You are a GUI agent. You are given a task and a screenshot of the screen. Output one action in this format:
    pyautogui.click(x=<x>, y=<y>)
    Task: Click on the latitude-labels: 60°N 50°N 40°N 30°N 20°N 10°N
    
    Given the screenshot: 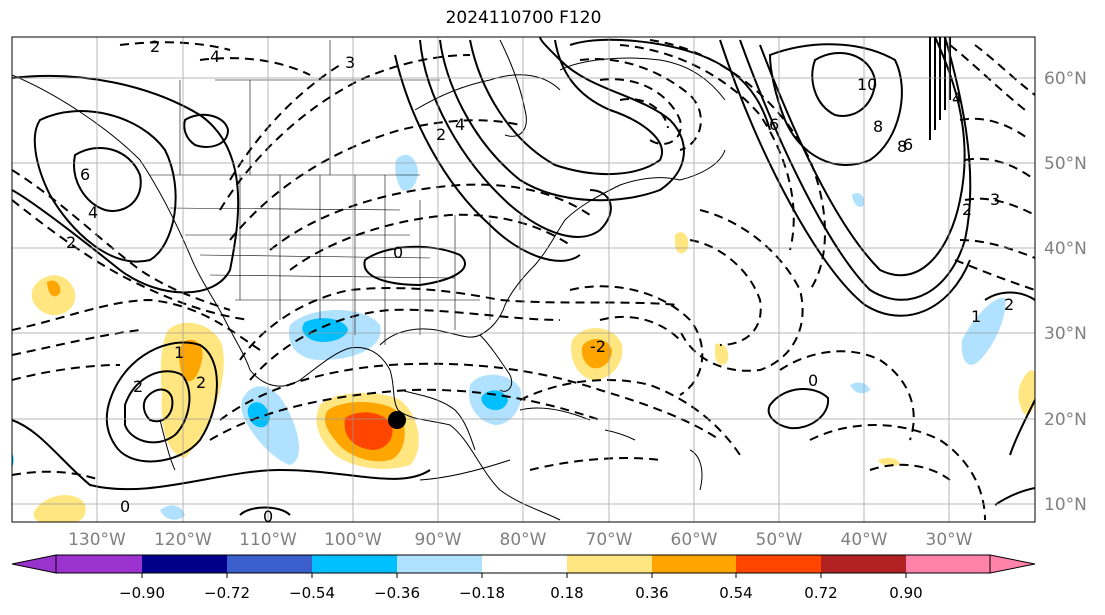 What is the action you would take?
    pyautogui.click(x=1065, y=292)
    